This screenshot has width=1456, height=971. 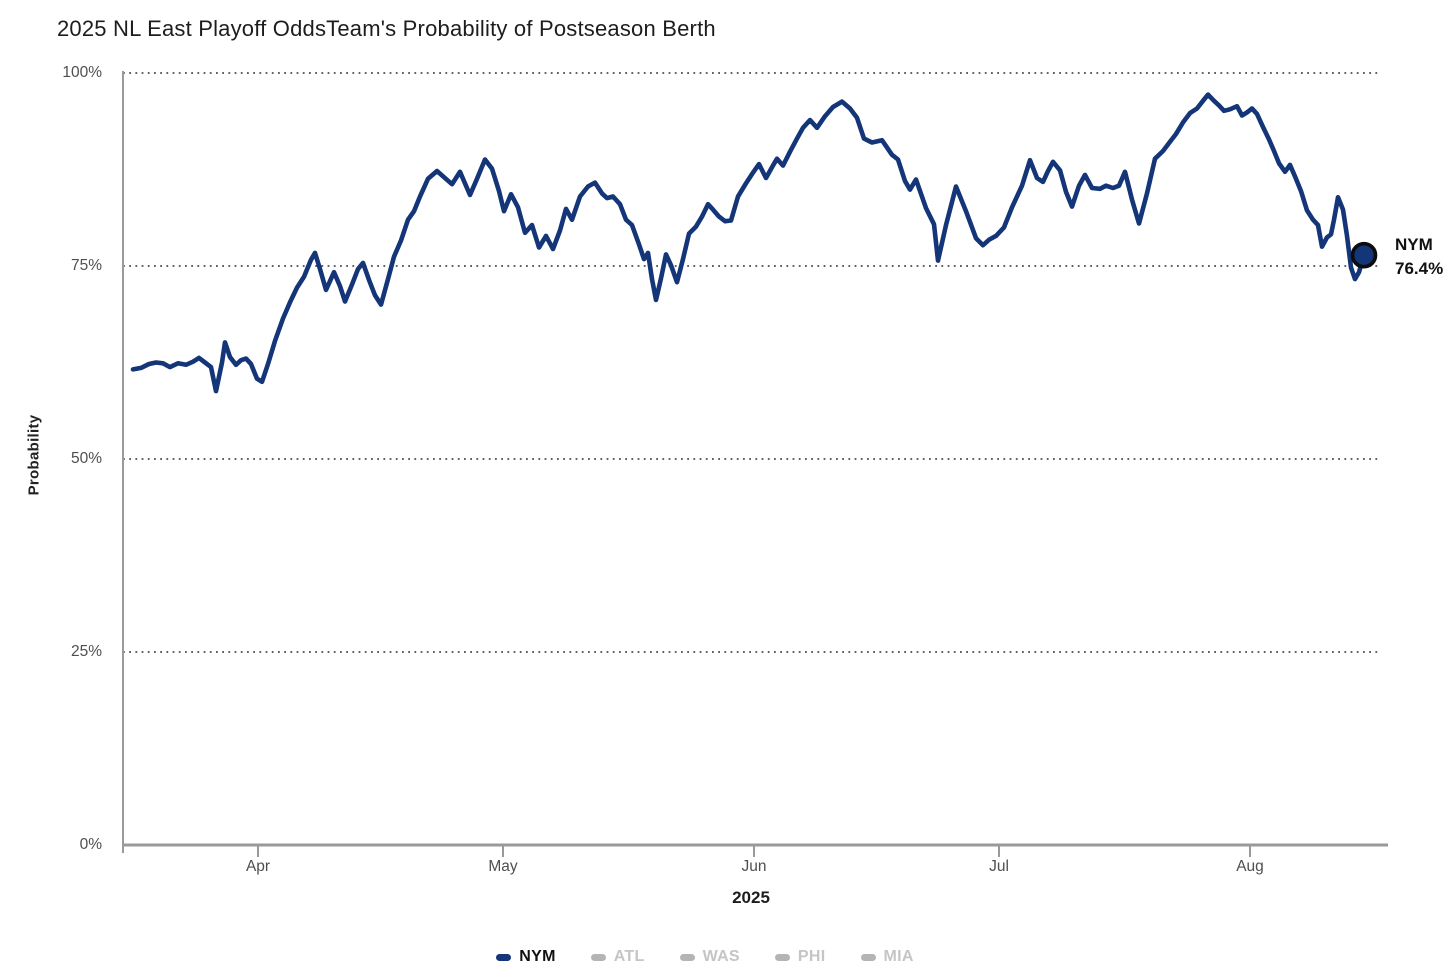 What do you see at coordinates (504, 957) in the screenshot?
I see `legend-swatch-nym` at bounding box center [504, 957].